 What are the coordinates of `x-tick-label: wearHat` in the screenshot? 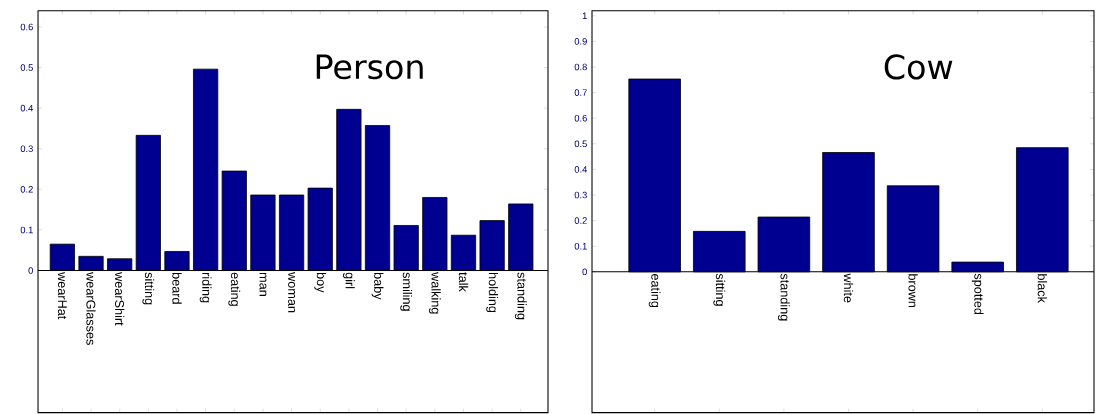 It's located at (62, 296).